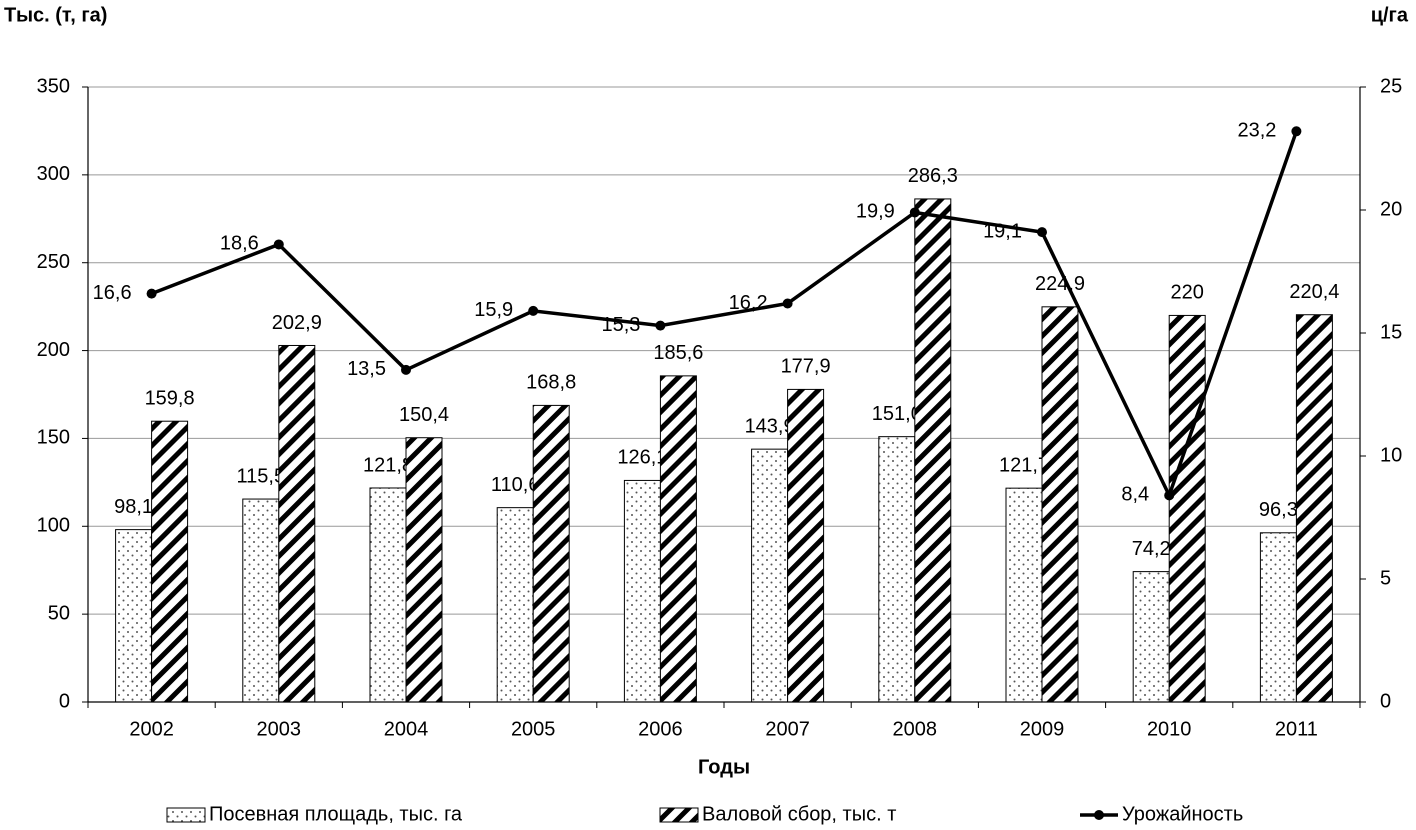 The height and width of the screenshot is (830, 1416). Describe the element at coordinates (1314, 292) in the screenshot. I see `data-label: 220,4` at that location.